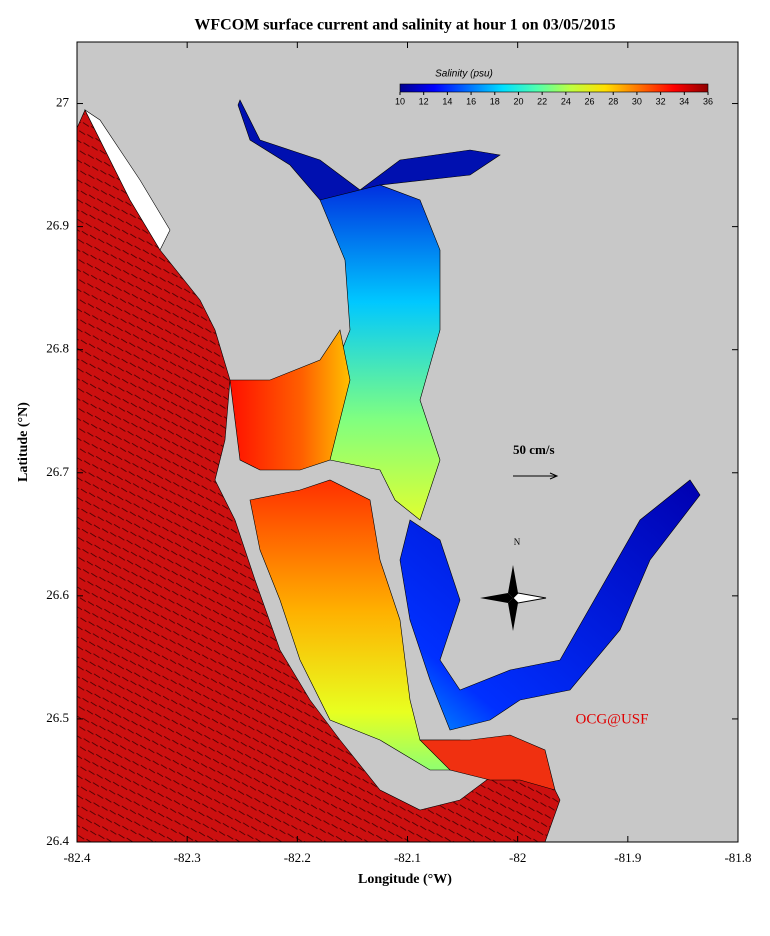 This screenshot has height=936, width=770. I want to click on credit: OCG@USF, so click(611, 719).